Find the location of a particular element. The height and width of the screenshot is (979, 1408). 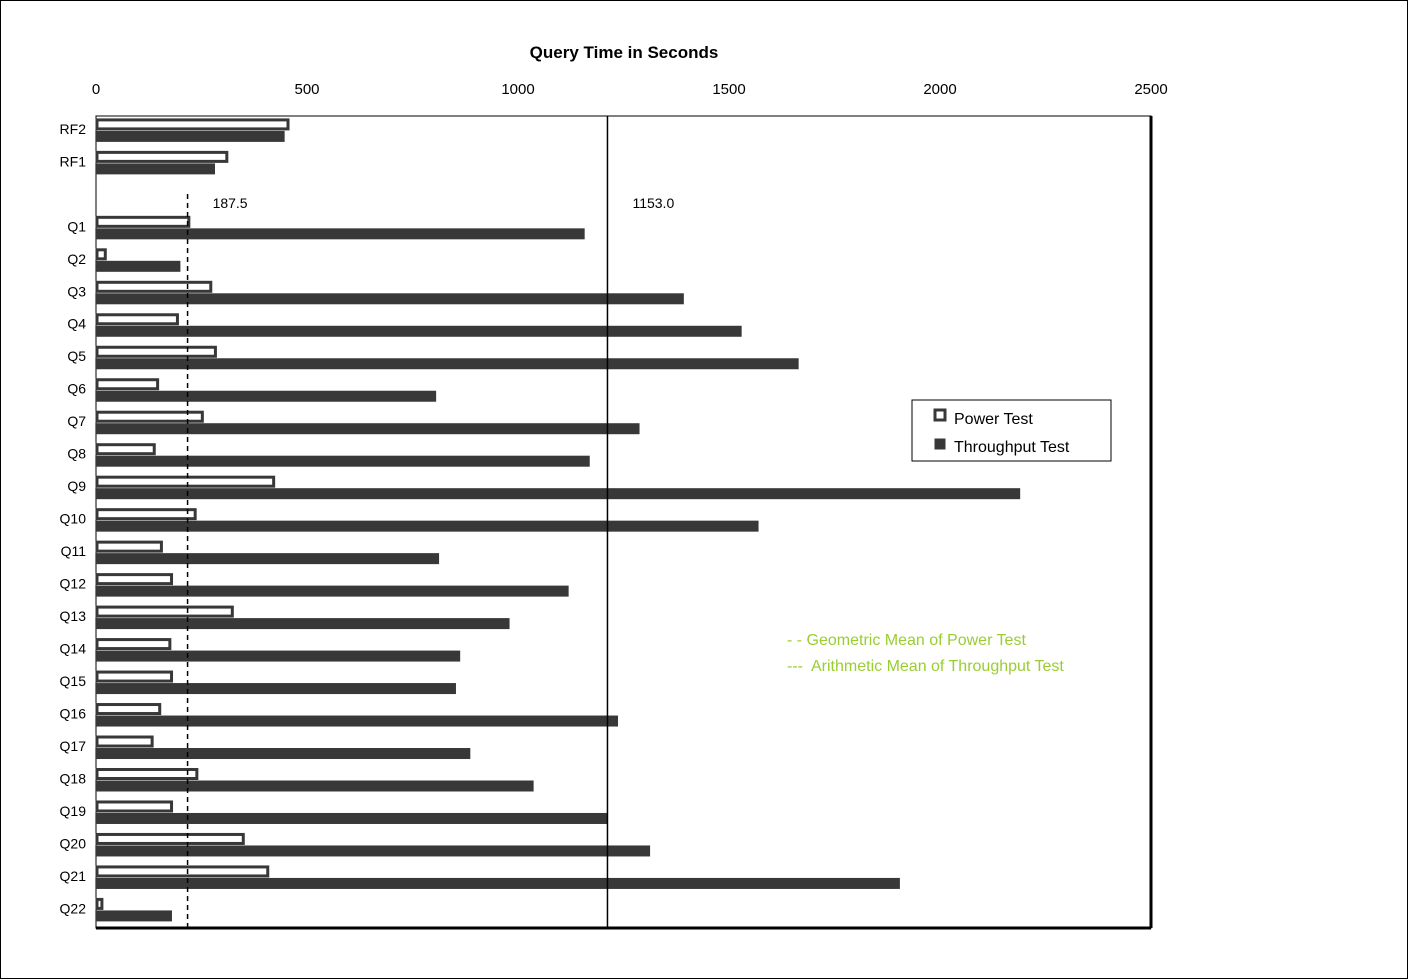

category-label: Q1 is located at coordinates (76, 226).